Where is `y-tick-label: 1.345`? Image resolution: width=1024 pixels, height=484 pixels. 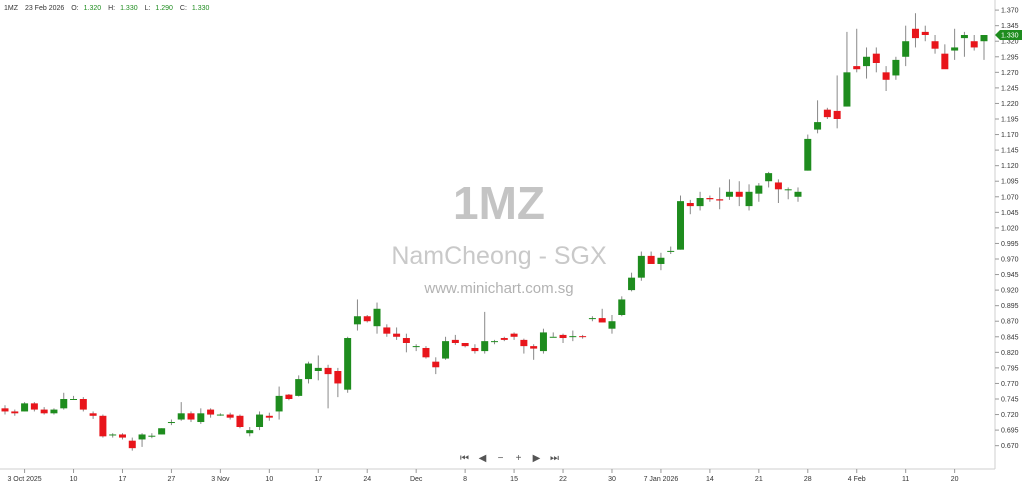
y-tick-label: 1.345 is located at coordinates (1010, 26).